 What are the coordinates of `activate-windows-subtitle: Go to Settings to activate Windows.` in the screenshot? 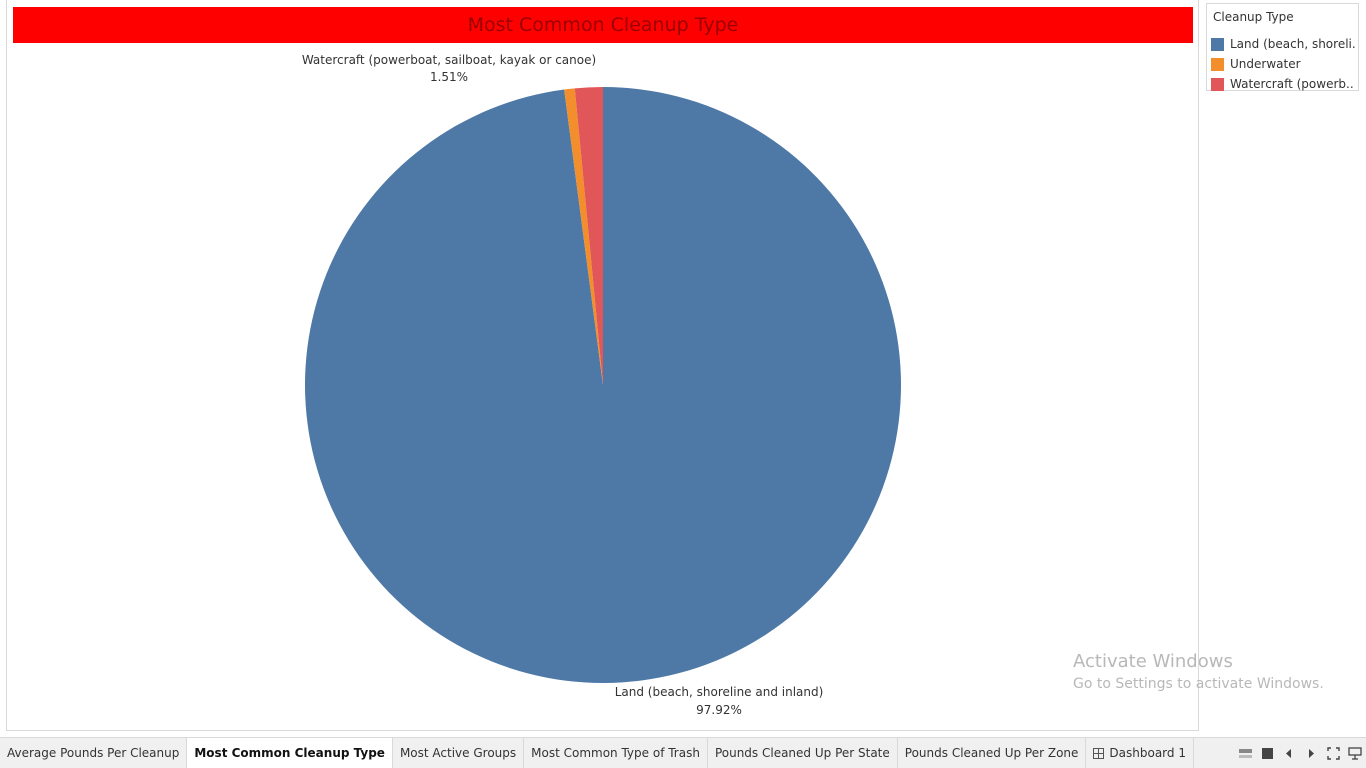 It's located at (1198, 684).